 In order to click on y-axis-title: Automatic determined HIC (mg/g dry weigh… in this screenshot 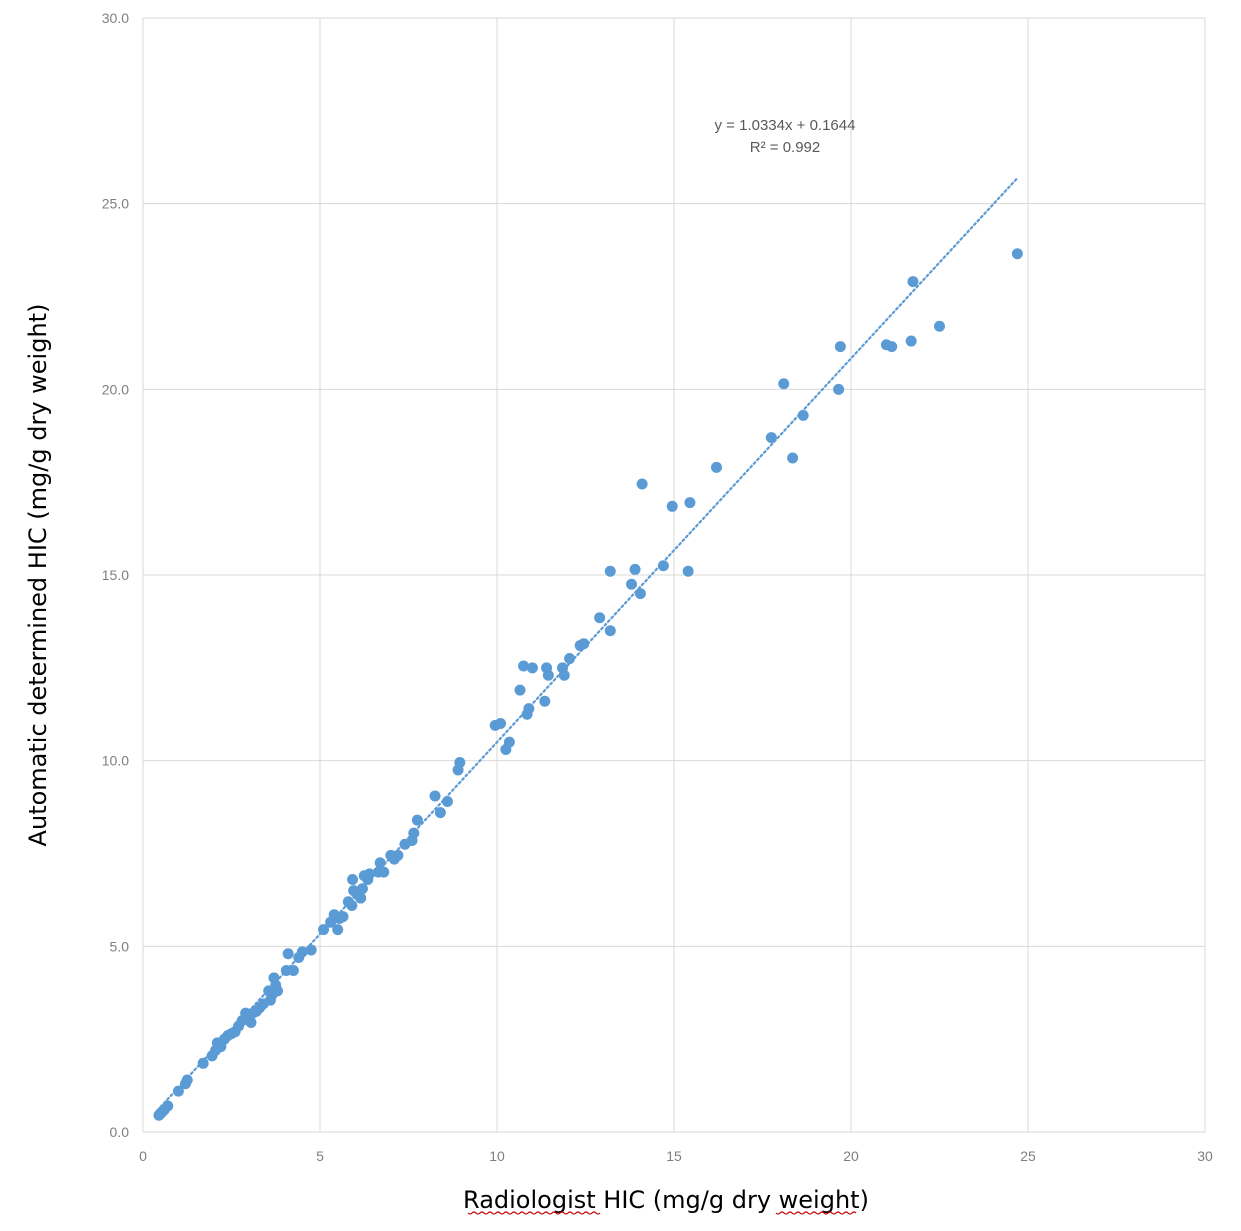, I will do `click(38, 575)`.